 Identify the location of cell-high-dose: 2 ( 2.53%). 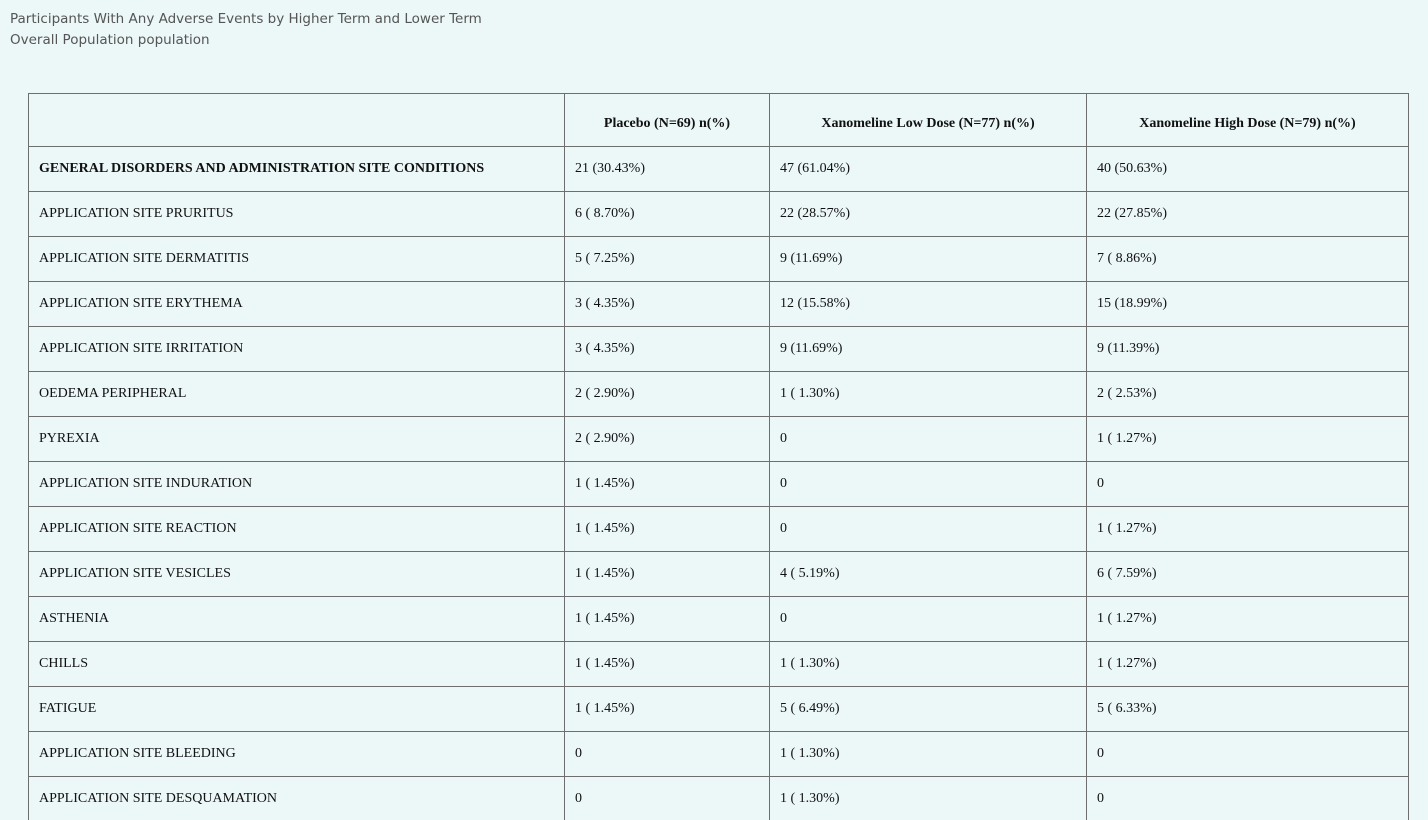
(1247, 394).